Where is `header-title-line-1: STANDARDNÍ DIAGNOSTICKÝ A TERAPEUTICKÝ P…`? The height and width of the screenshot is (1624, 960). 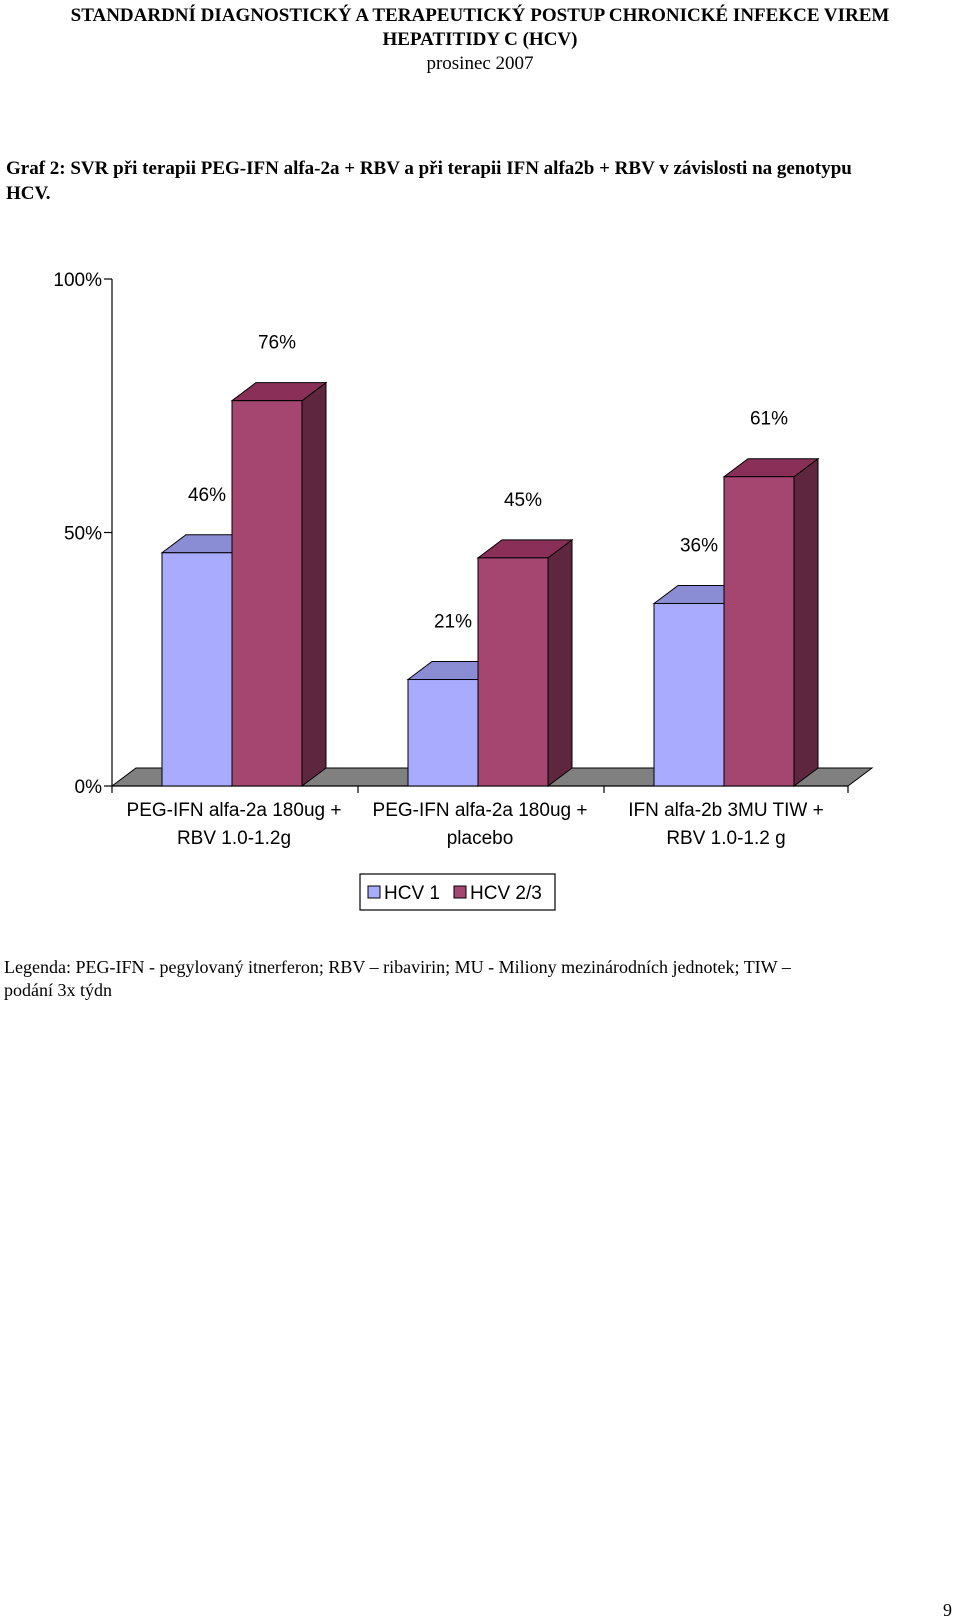
header-title-line-1: STANDARDNÍ DIAGNOSTICKÝ A TERAPEUTICKÝ P… is located at coordinates (480, 15).